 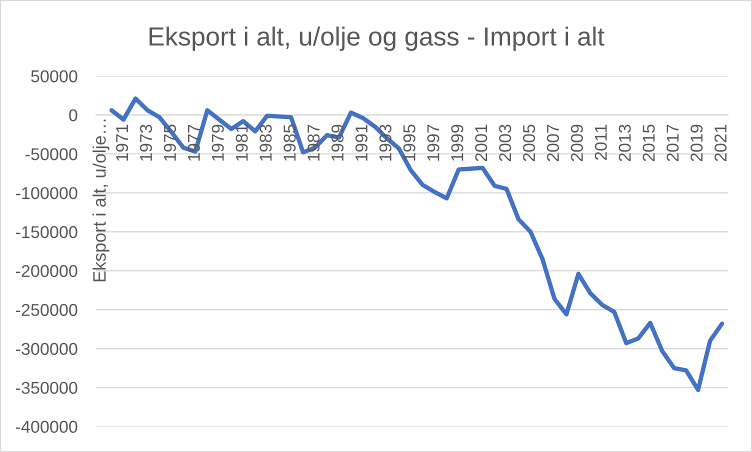 I want to click on x-tick-label: 2013, so click(x=624, y=143).